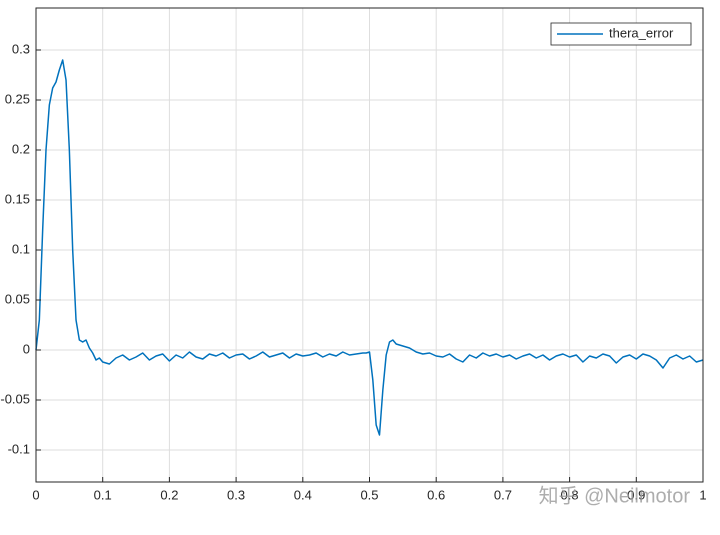  Describe the element at coordinates (17, 98) in the screenshot. I see `y-tick-label: 0.25` at that location.